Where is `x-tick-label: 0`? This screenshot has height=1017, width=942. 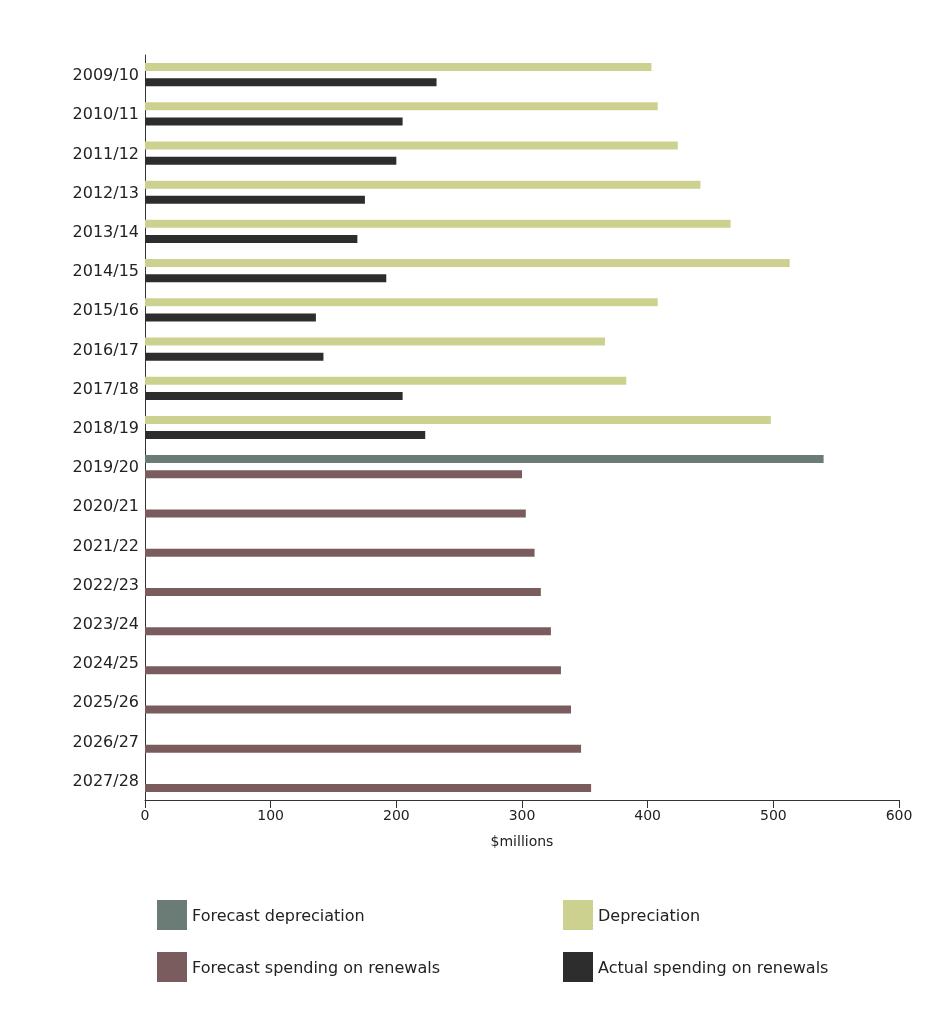 x-tick-label: 0 is located at coordinates (145, 815).